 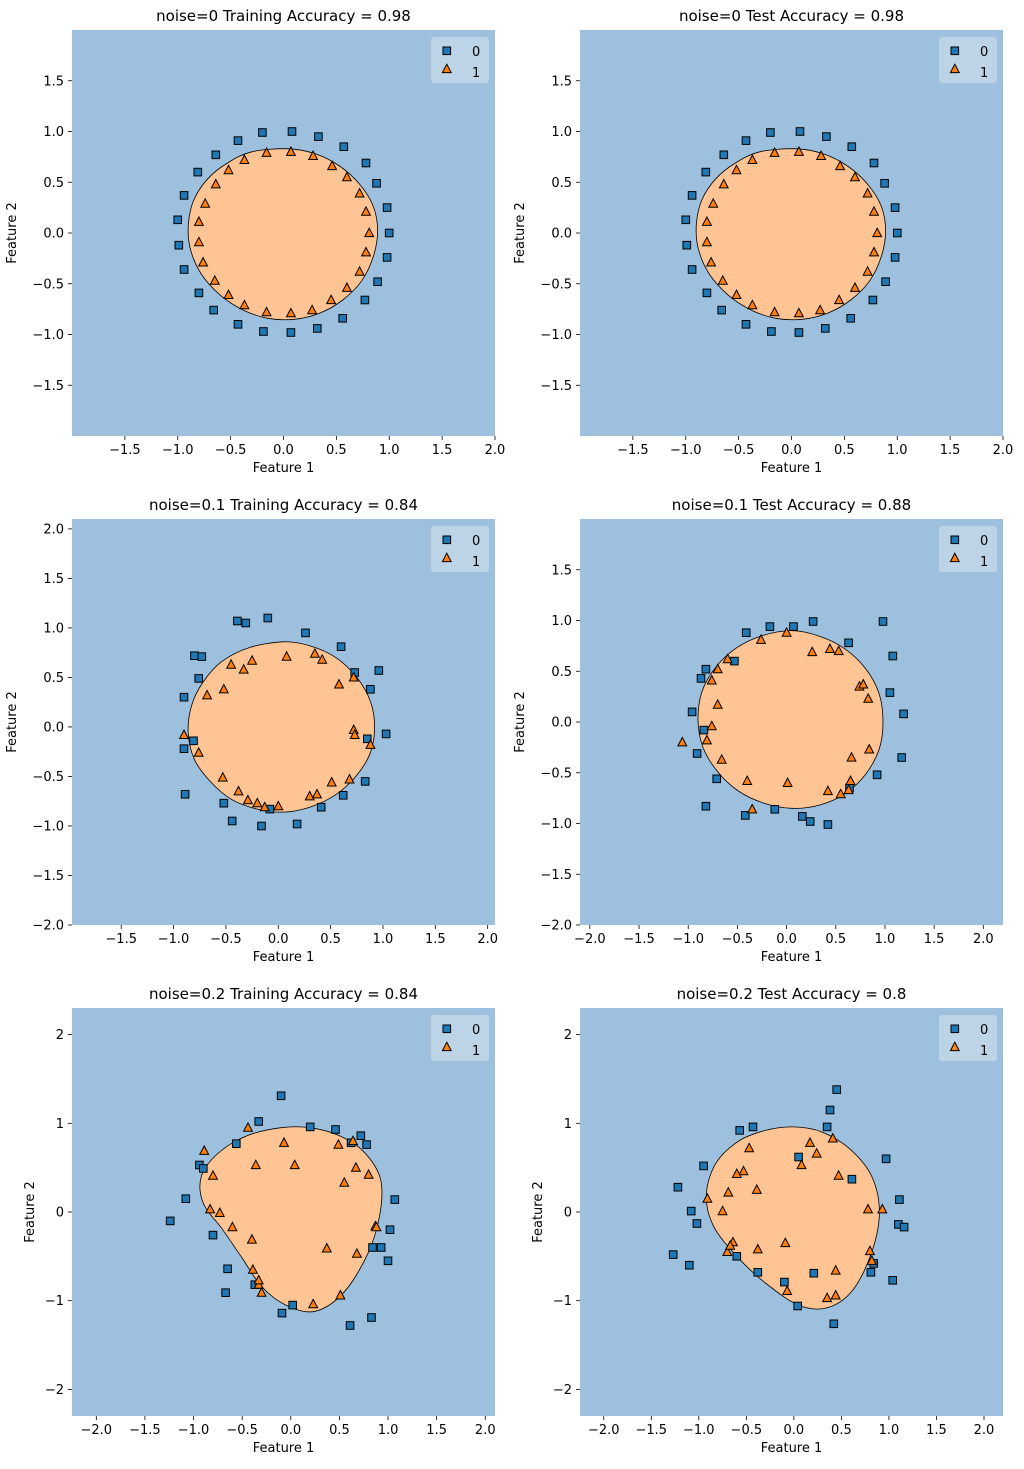 I want to click on x-tick-label: −1.5, so click(x=652, y=1430).